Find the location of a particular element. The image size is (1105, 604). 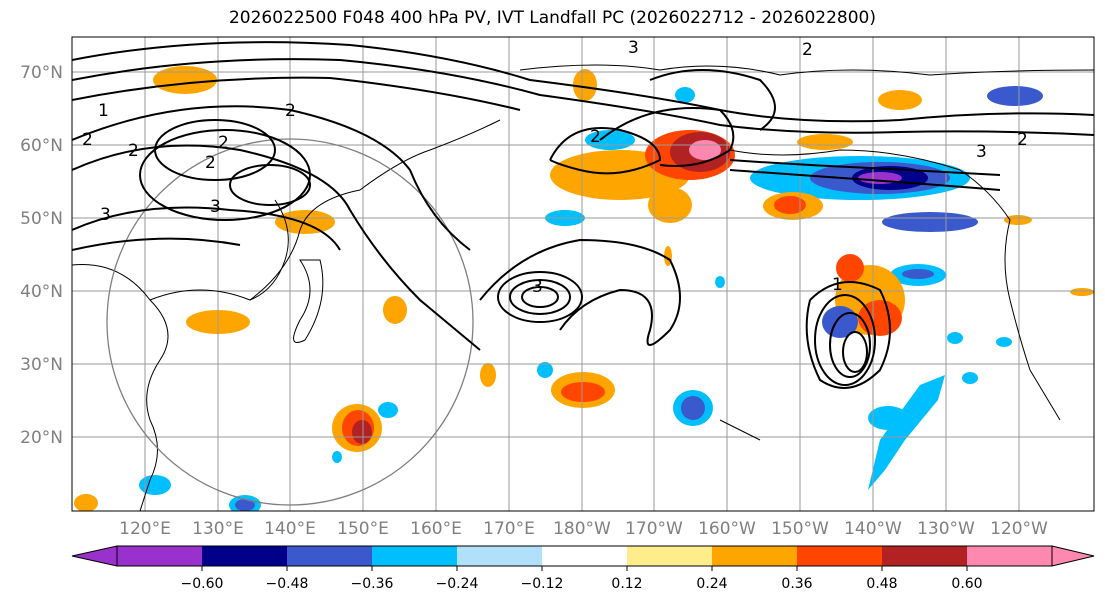

lon-label: 130°W is located at coordinates (946, 529).